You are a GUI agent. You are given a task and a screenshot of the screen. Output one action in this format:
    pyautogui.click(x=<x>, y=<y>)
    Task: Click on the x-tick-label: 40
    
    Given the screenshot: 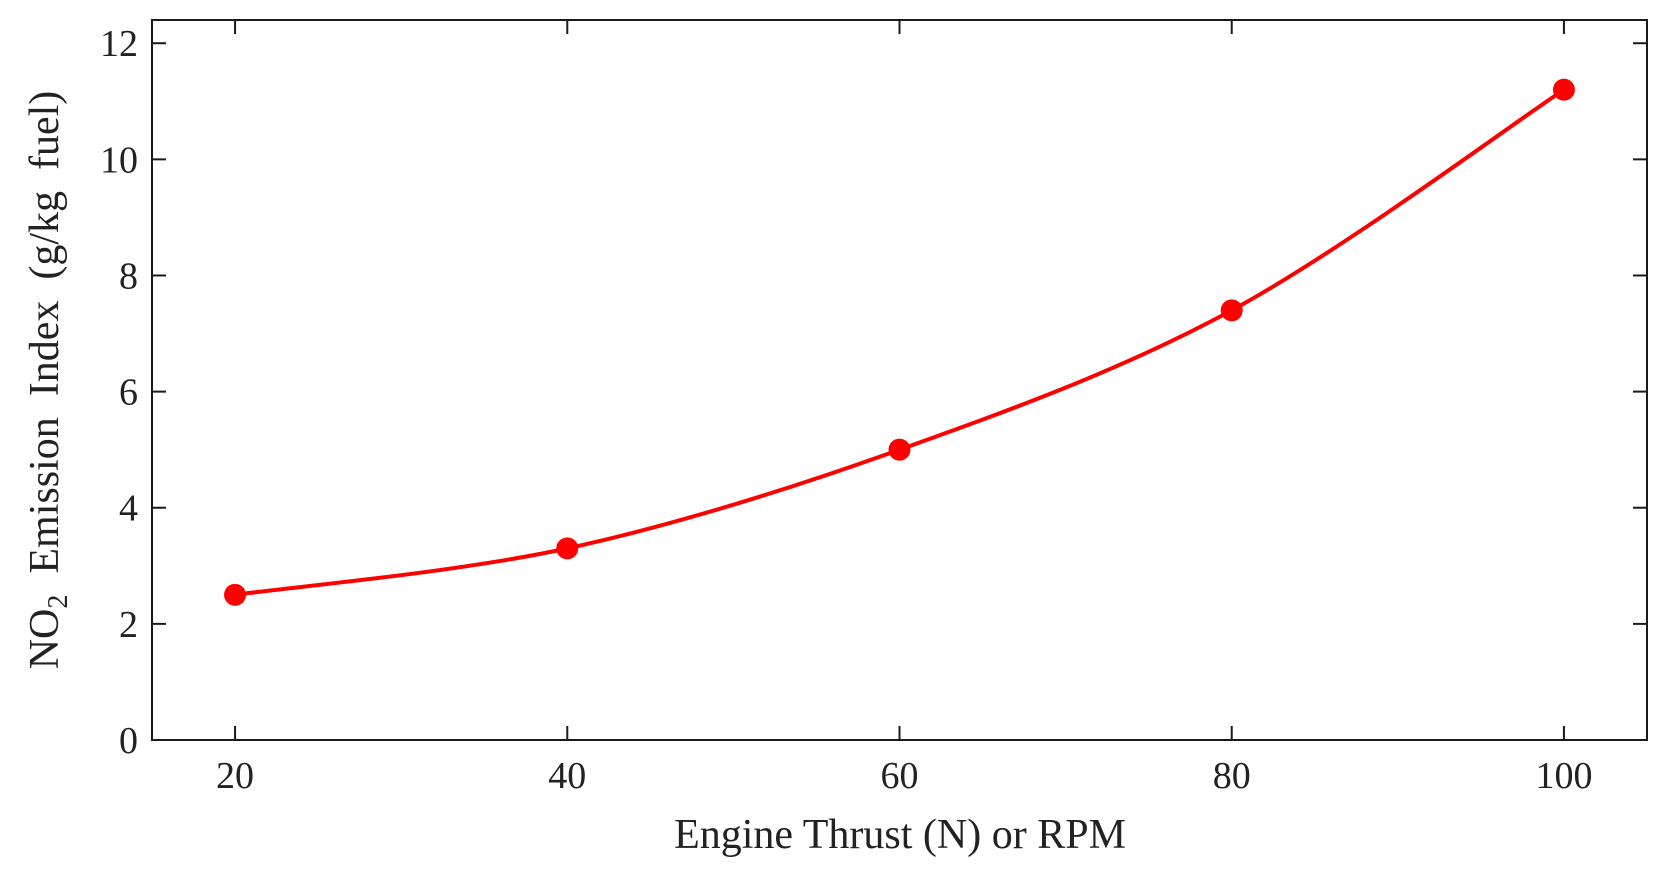 What is the action you would take?
    pyautogui.click(x=567, y=776)
    